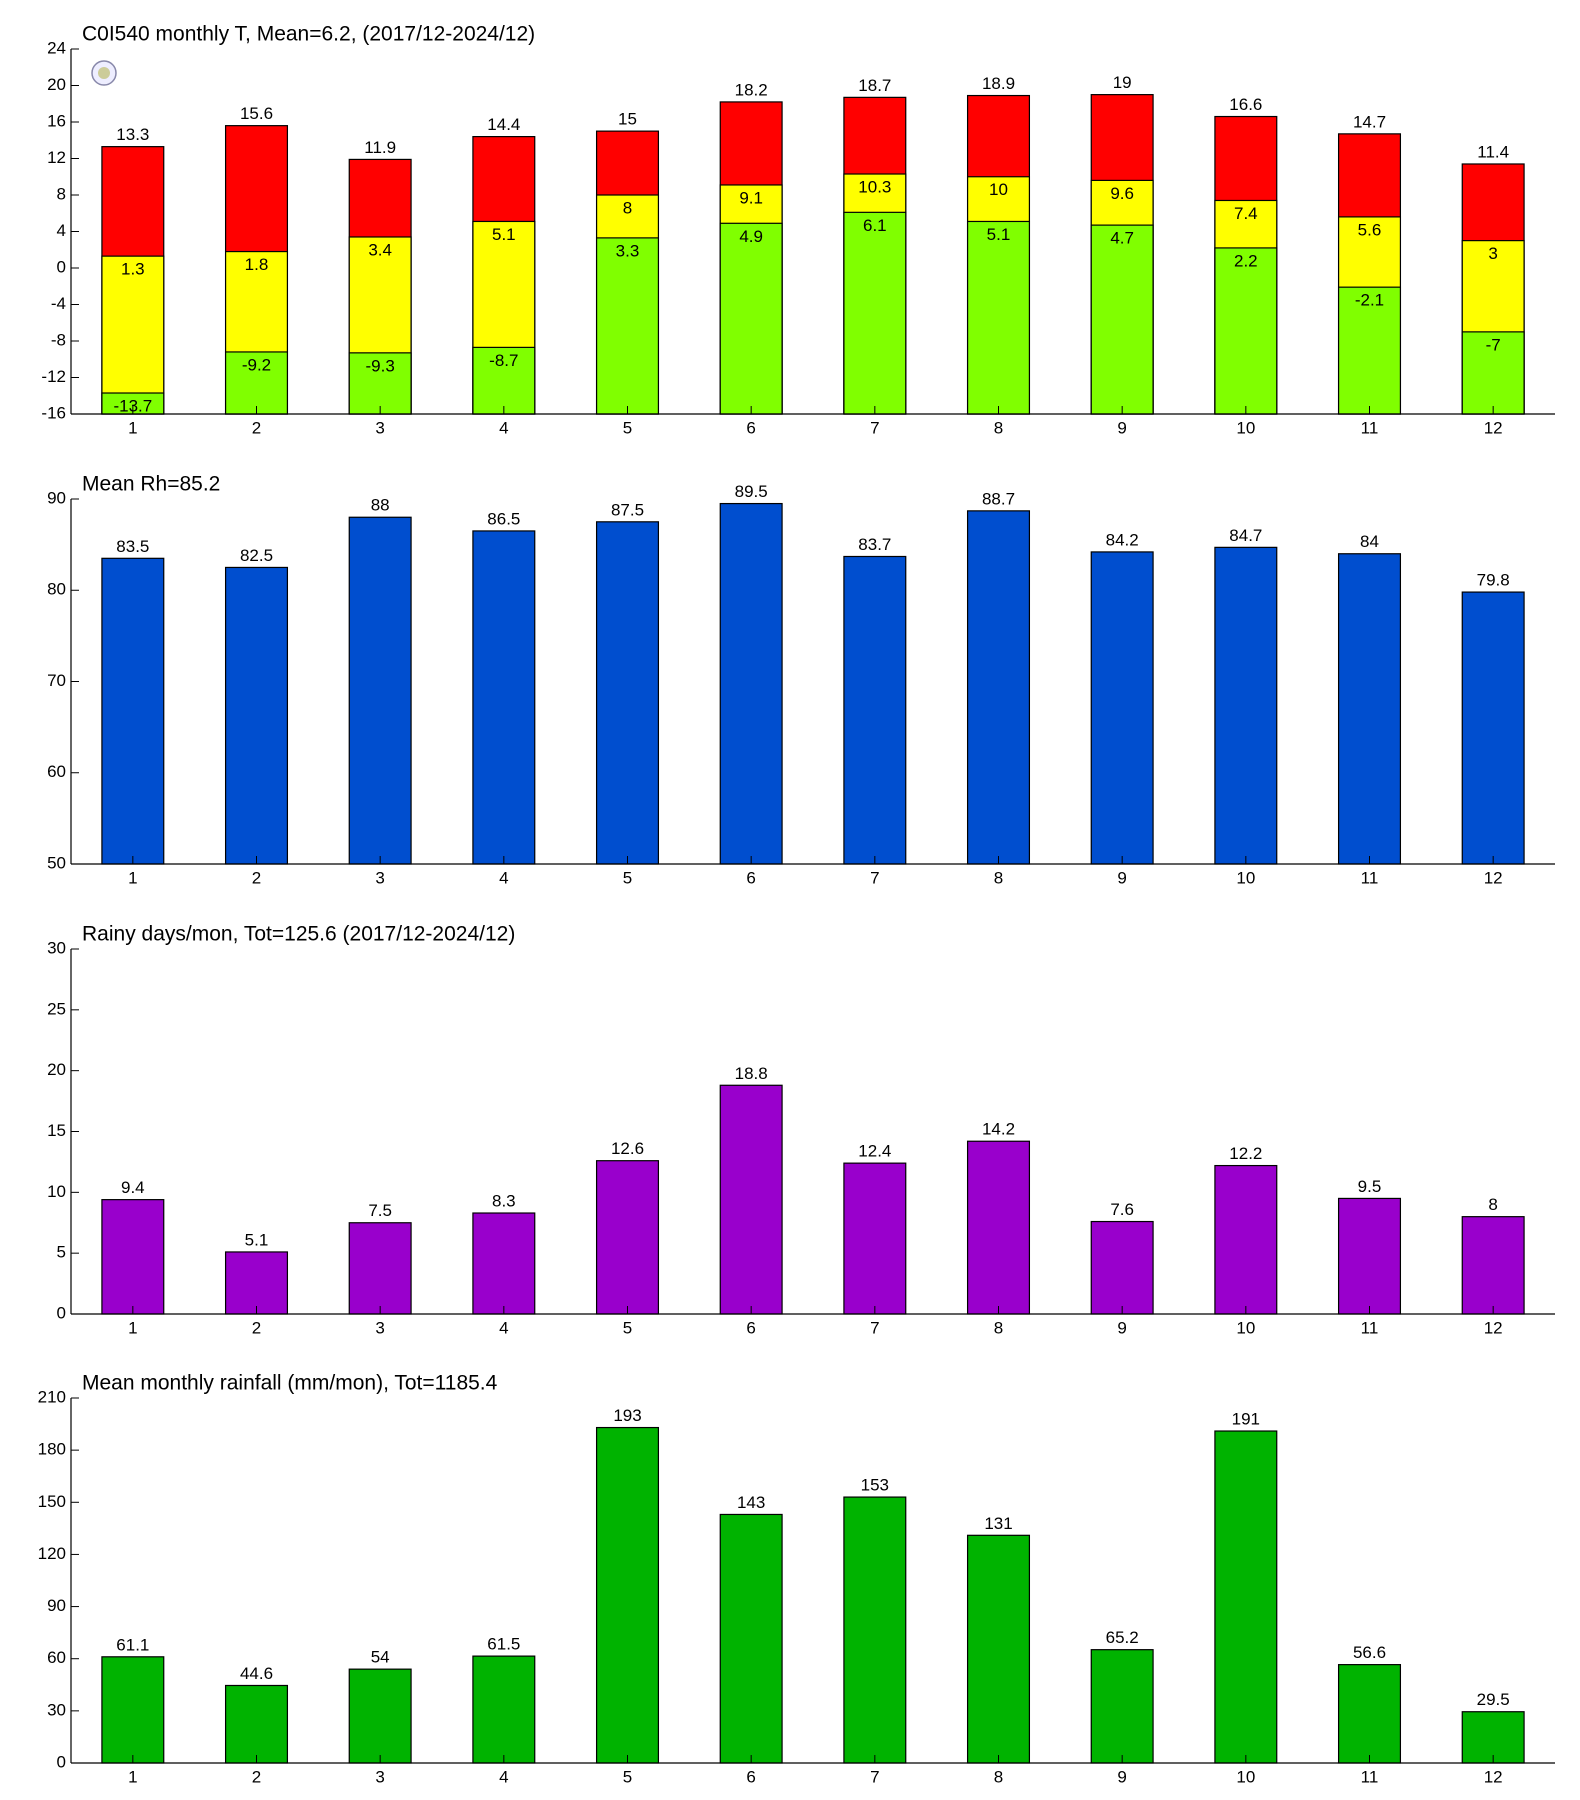 The height and width of the screenshot is (1800, 1580). What do you see at coordinates (1493, 580) in the screenshot?
I see `value-label: 79.8` at bounding box center [1493, 580].